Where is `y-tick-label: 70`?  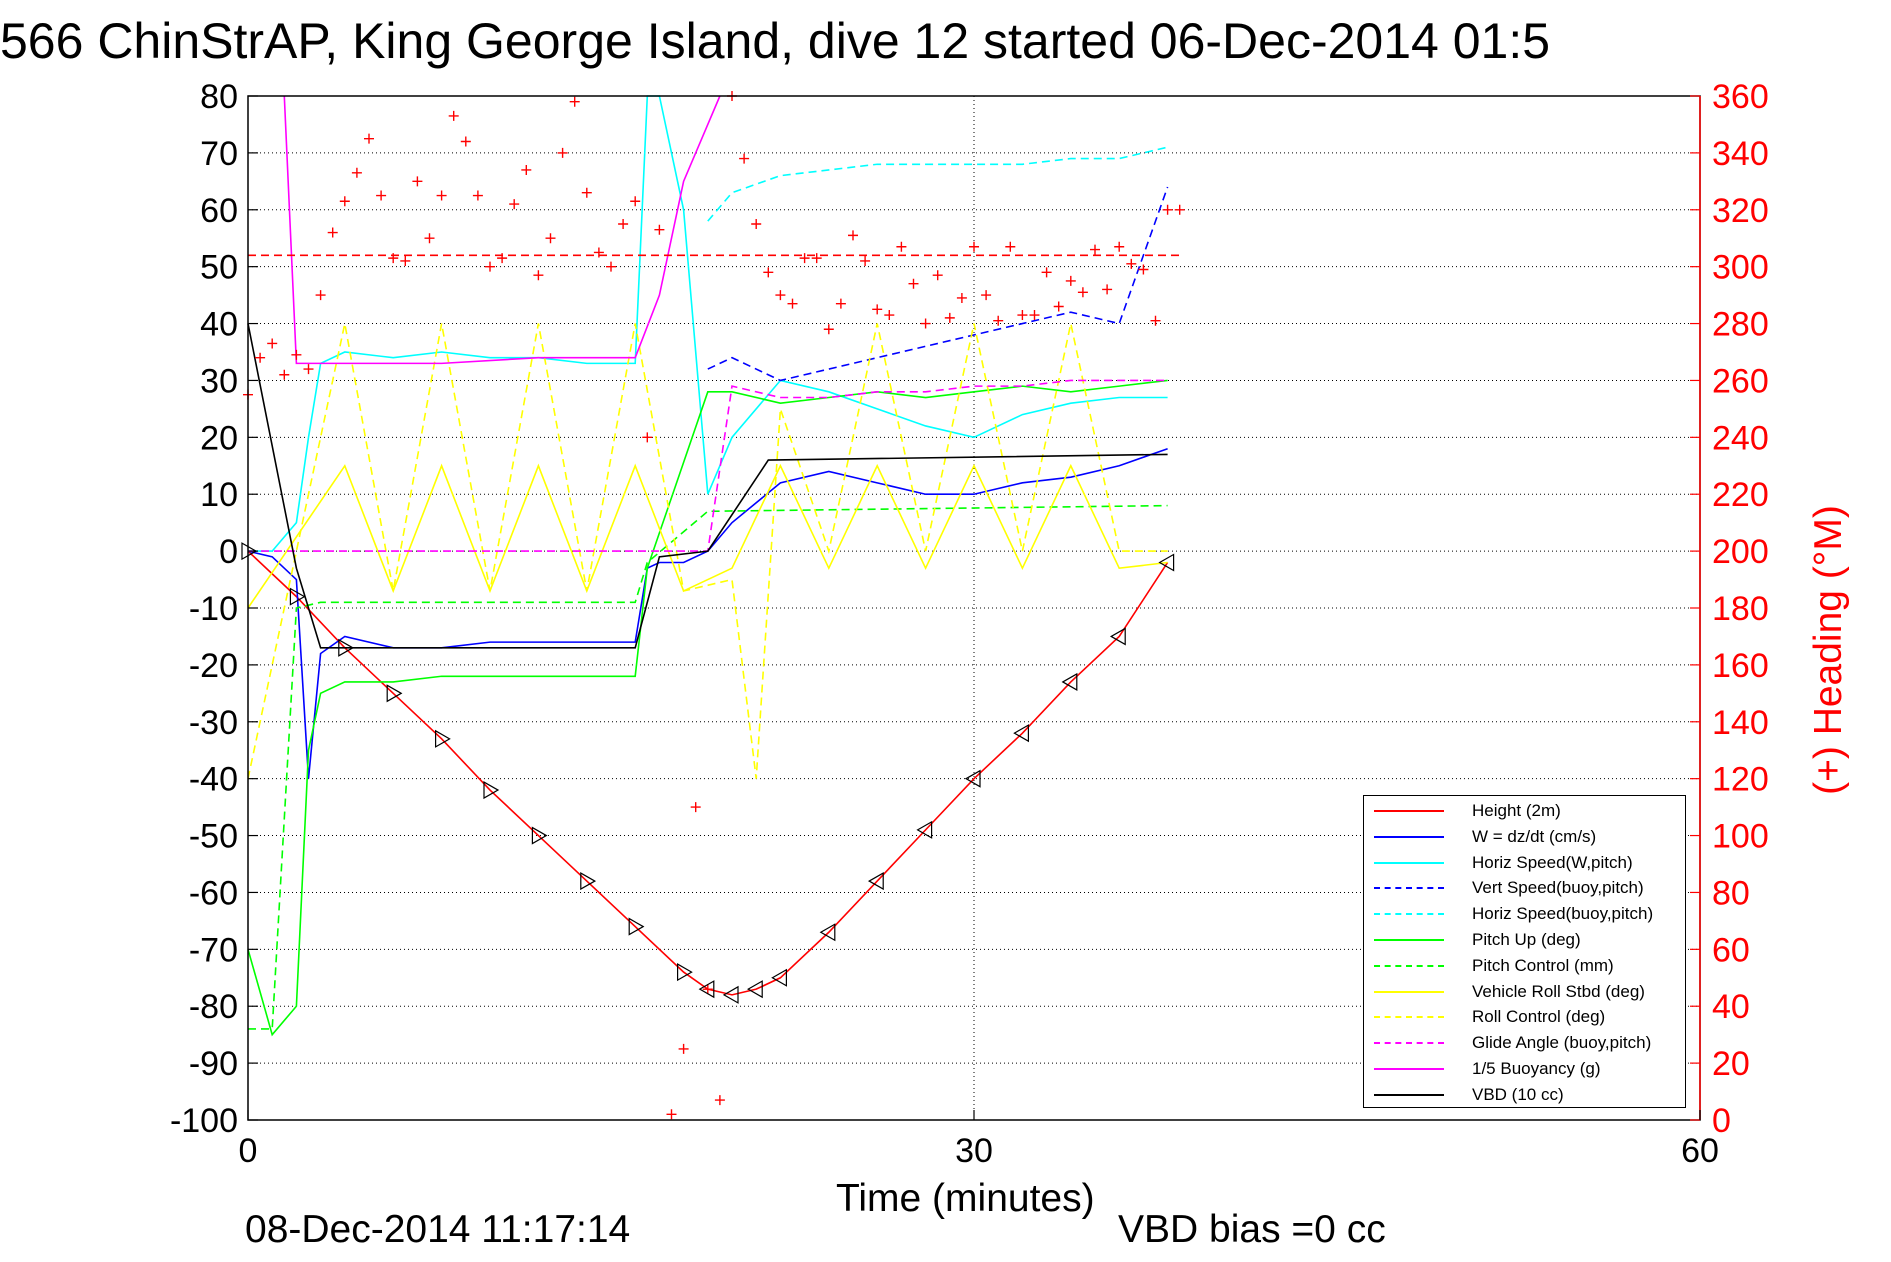 y-tick-label: 70 is located at coordinates (219, 154).